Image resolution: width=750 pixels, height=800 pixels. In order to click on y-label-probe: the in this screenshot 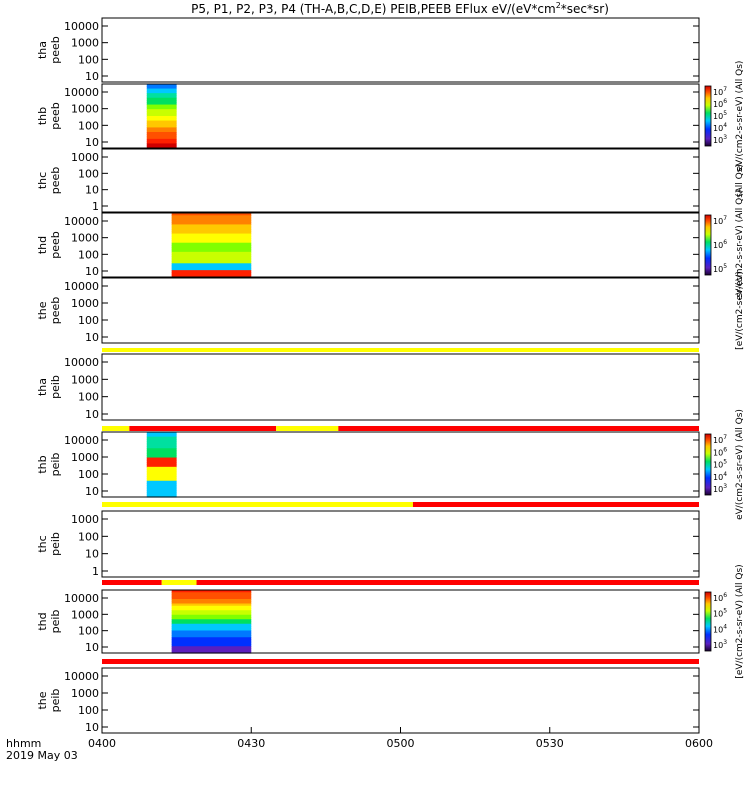, I will do `click(42, 700)`.